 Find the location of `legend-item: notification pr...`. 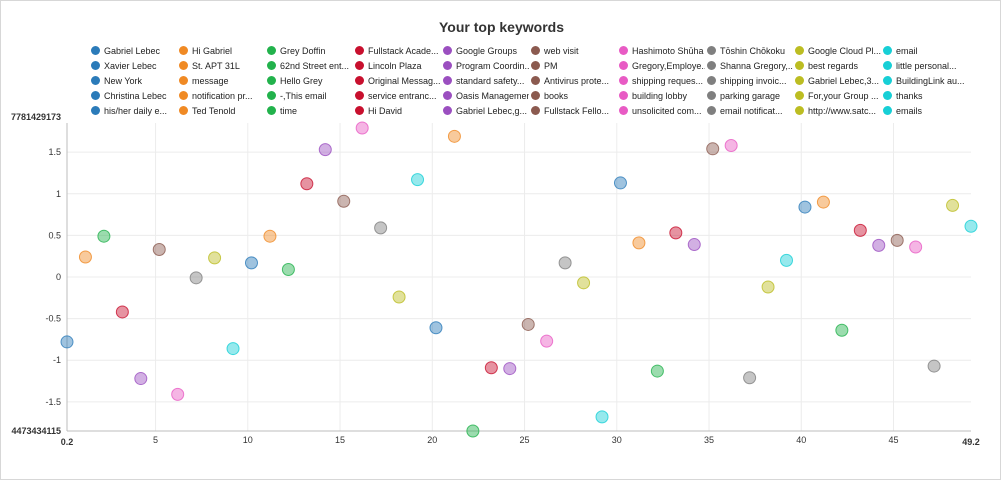

legend-item: notification pr... is located at coordinates (222, 98).